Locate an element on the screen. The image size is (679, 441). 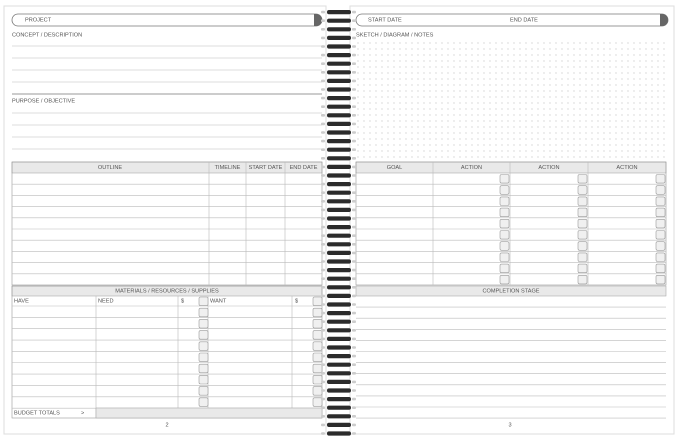
outline-header: START DATE is located at coordinates (266, 168).